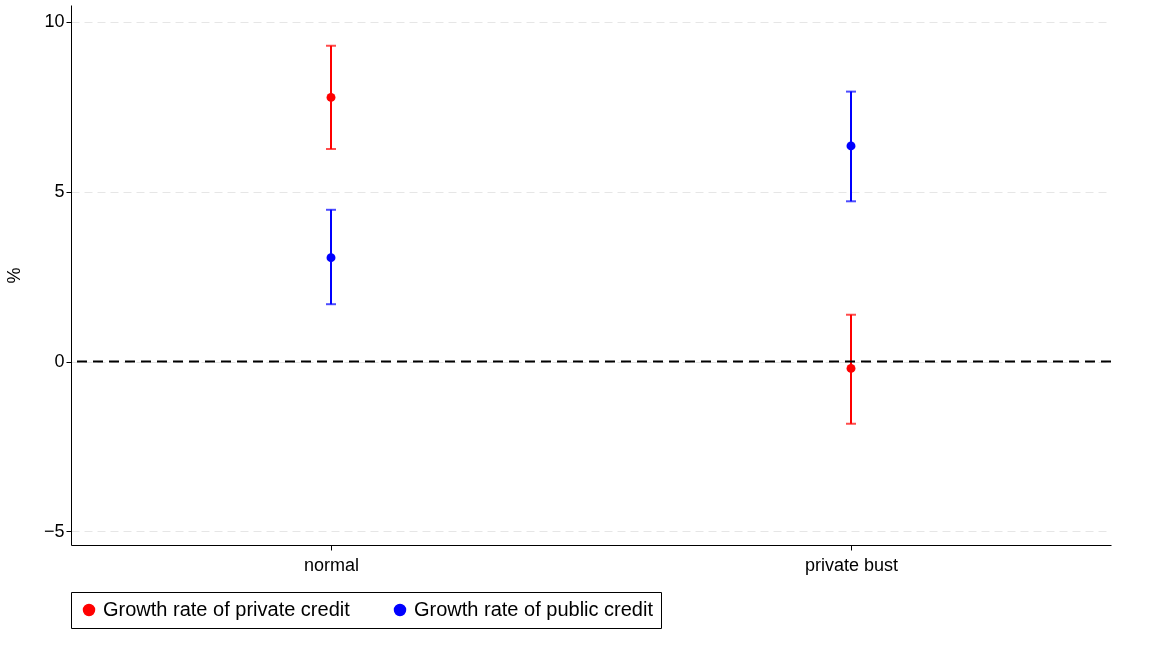 The image size is (1163, 670). I want to click on y-tick-label: 5, so click(59, 191).